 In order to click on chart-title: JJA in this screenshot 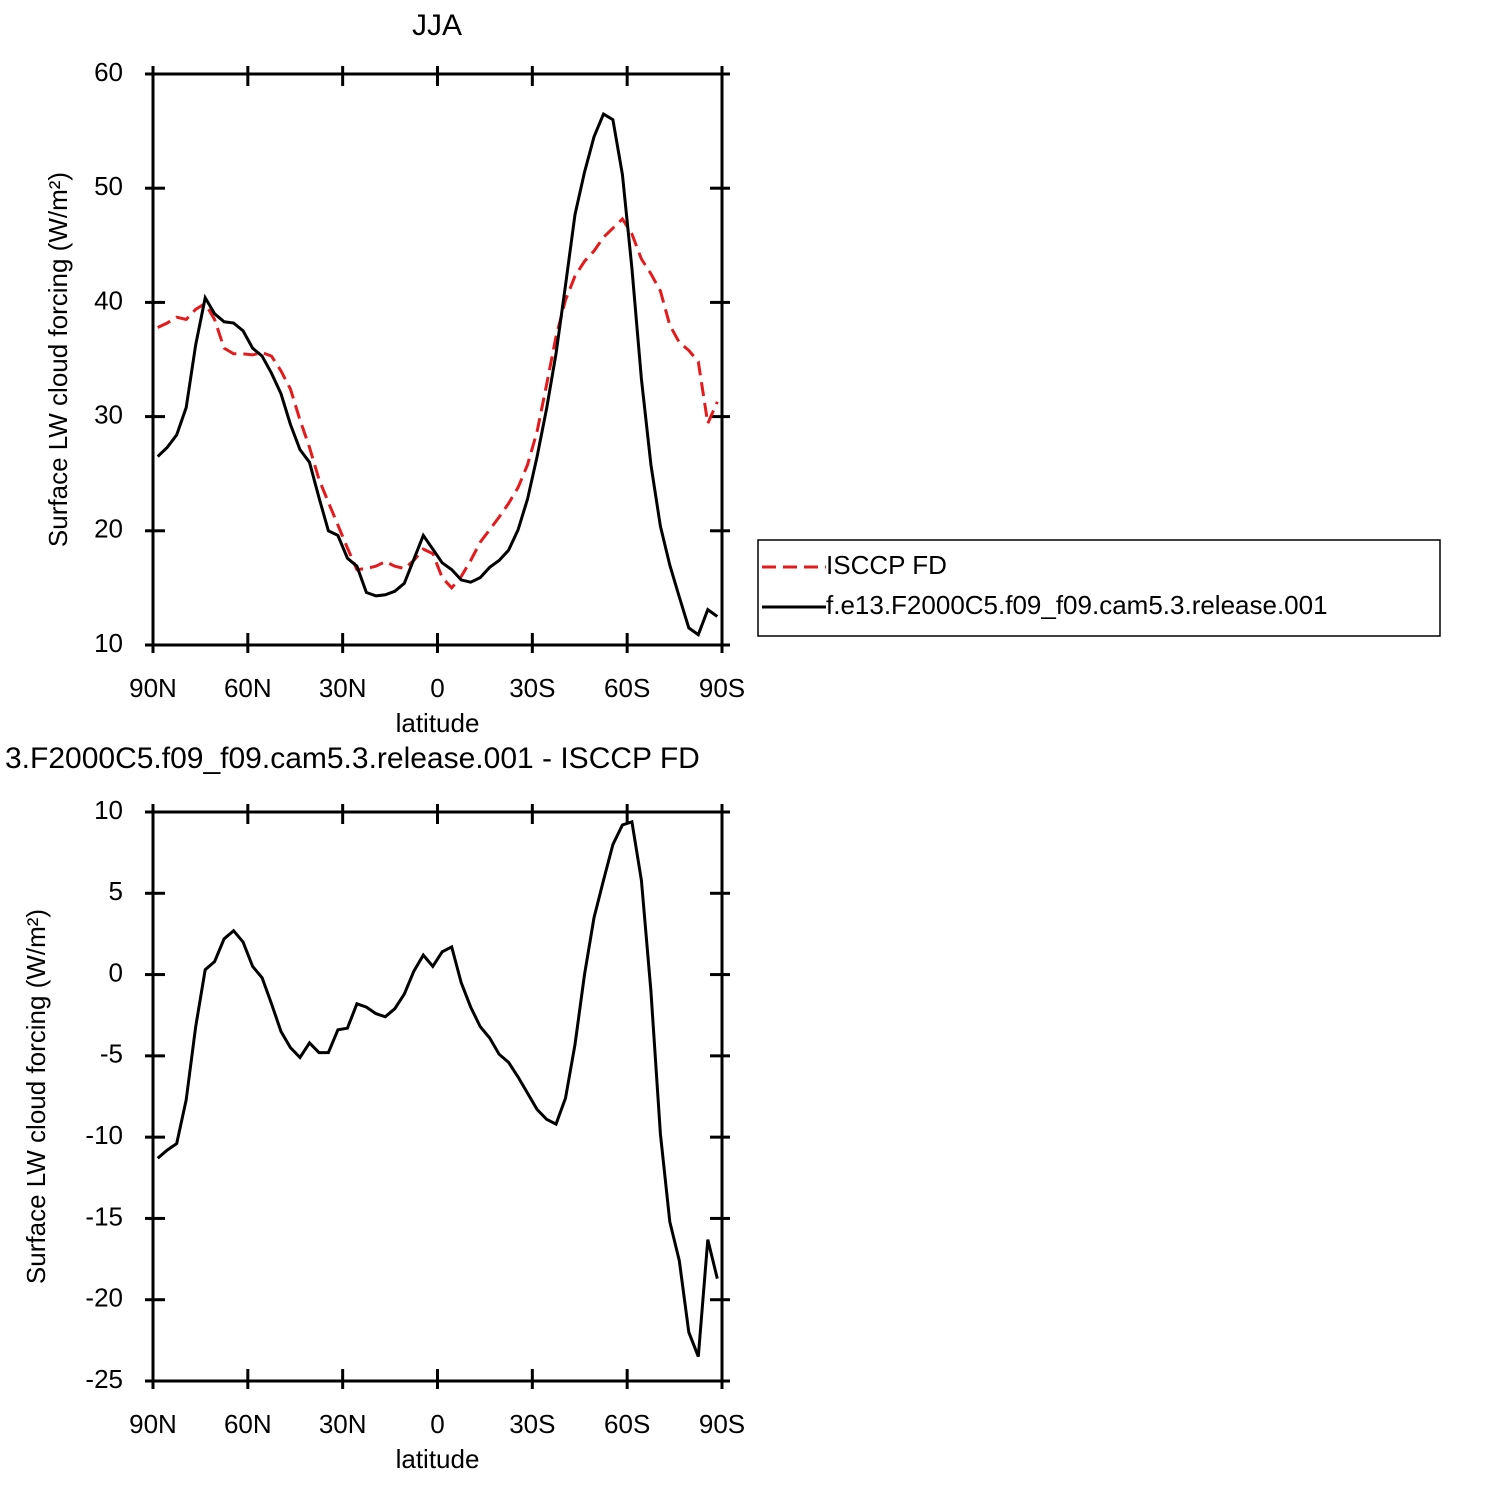, I will do `click(437, 25)`.